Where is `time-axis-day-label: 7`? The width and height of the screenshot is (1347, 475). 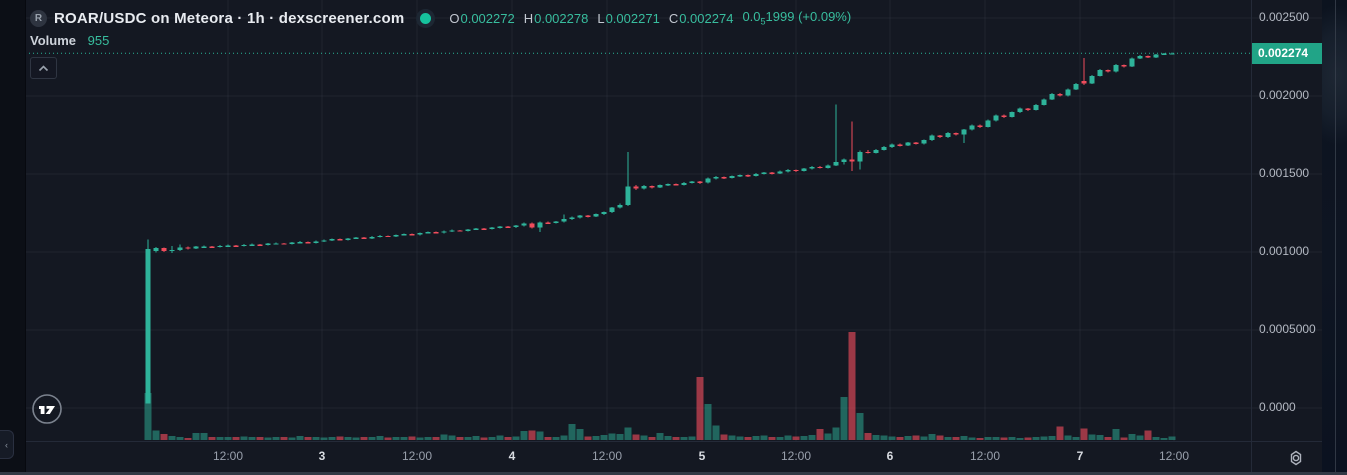
time-axis-day-label: 7 is located at coordinates (1080, 456).